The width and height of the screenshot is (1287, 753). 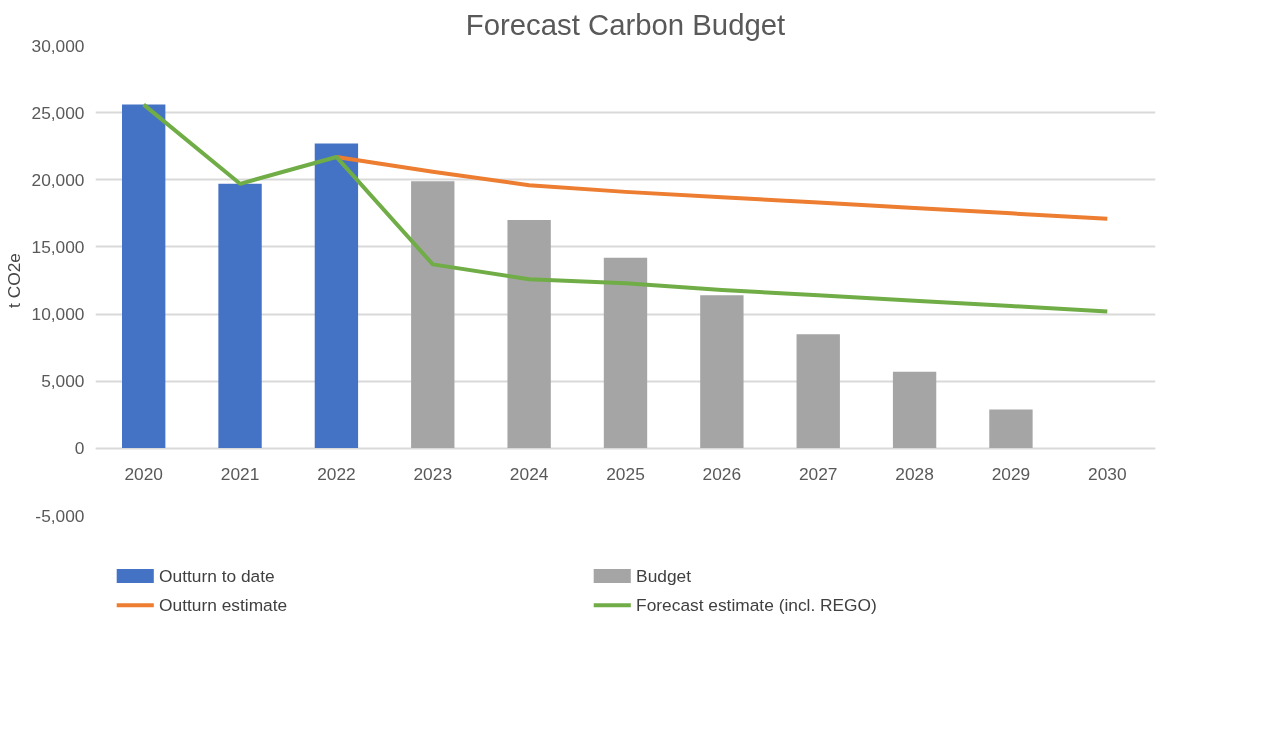 I want to click on y-tick-label: 25,000, so click(x=58, y=112).